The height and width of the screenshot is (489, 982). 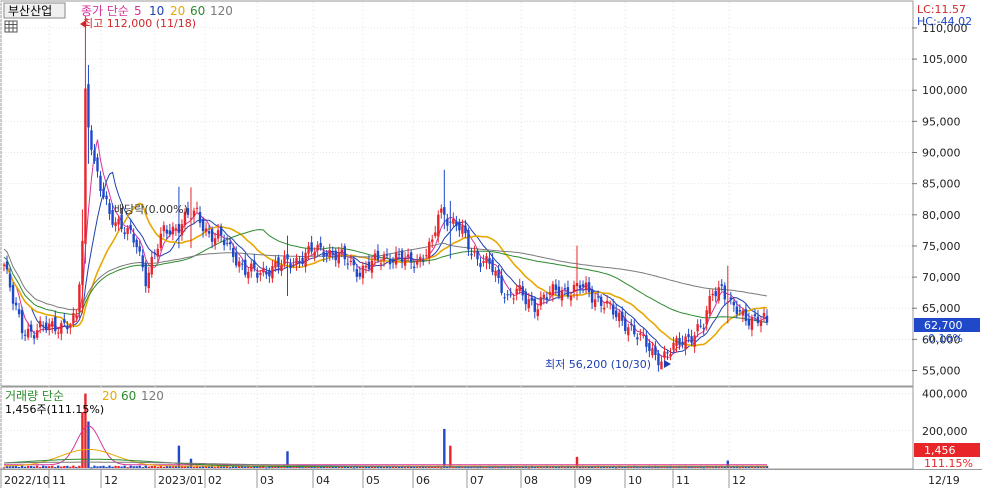 I want to click on price-tick-label: 105,000, so click(x=945, y=59).